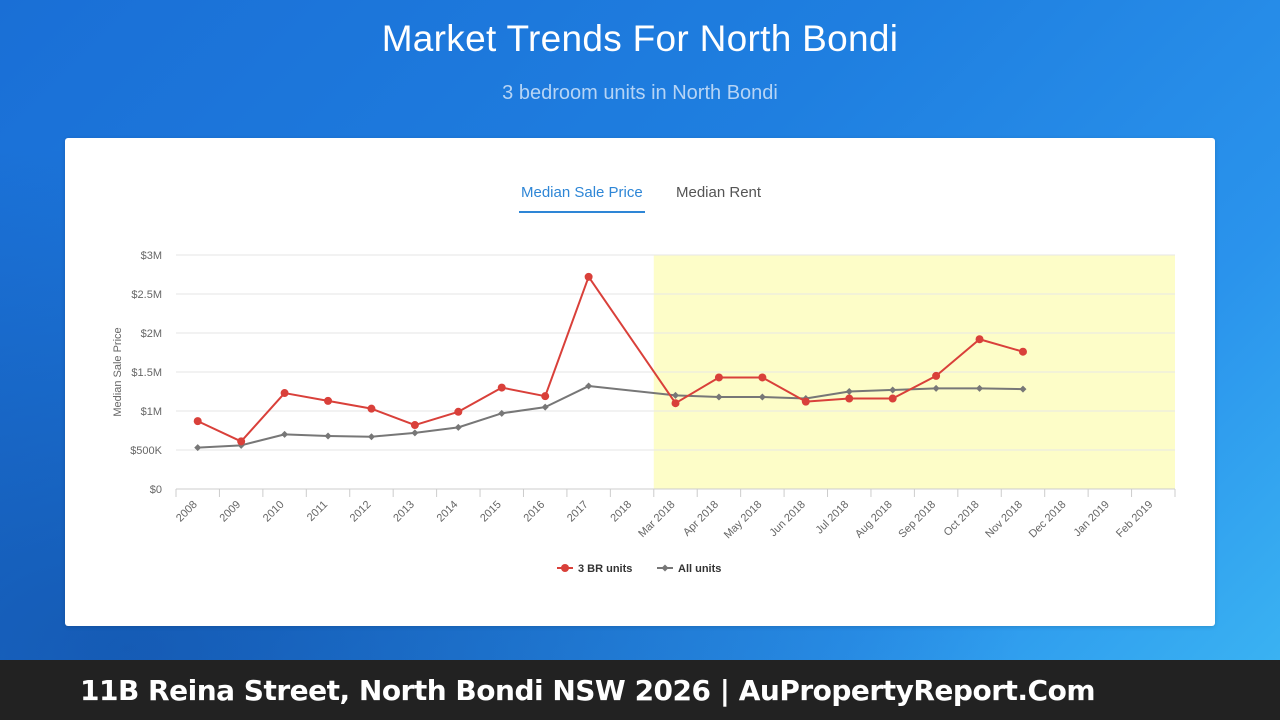 This screenshot has width=1280, height=720. What do you see at coordinates (491, 512) in the screenshot?
I see `x-tick-label: 2015` at bounding box center [491, 512].